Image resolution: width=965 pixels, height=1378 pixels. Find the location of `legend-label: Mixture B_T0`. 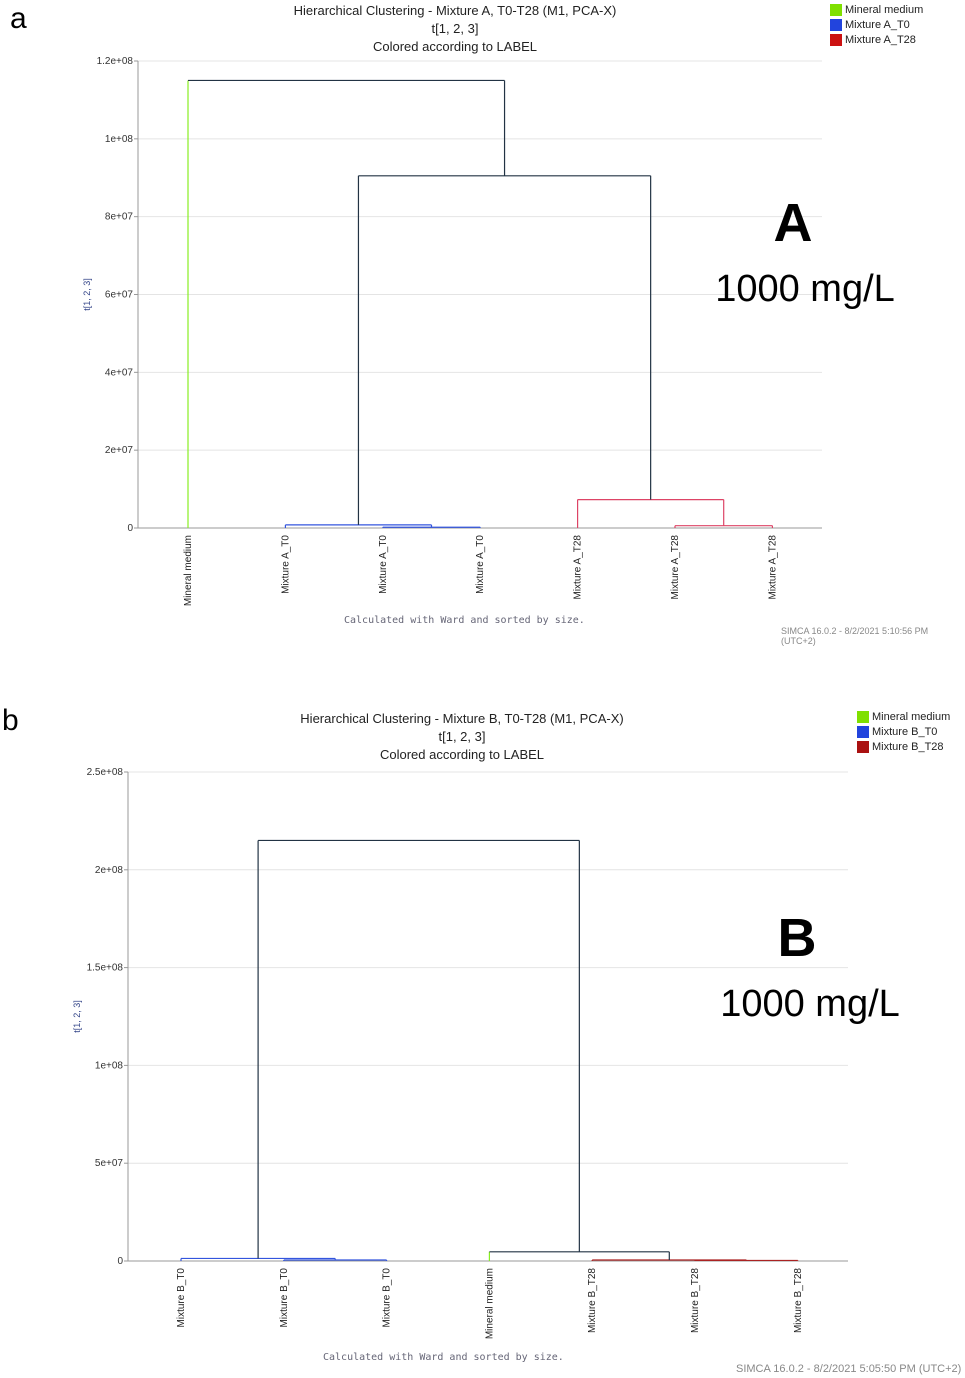

legend-label: Mixture B_T0 is located at coordinates (905, 731).